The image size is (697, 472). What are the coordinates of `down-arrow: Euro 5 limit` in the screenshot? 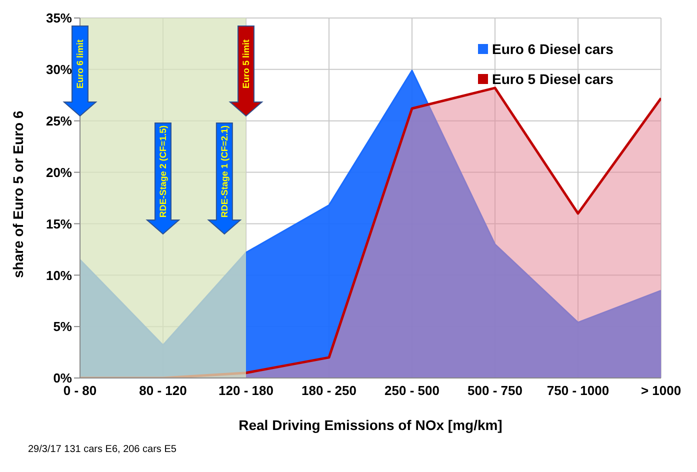 It's located at (246, 71).